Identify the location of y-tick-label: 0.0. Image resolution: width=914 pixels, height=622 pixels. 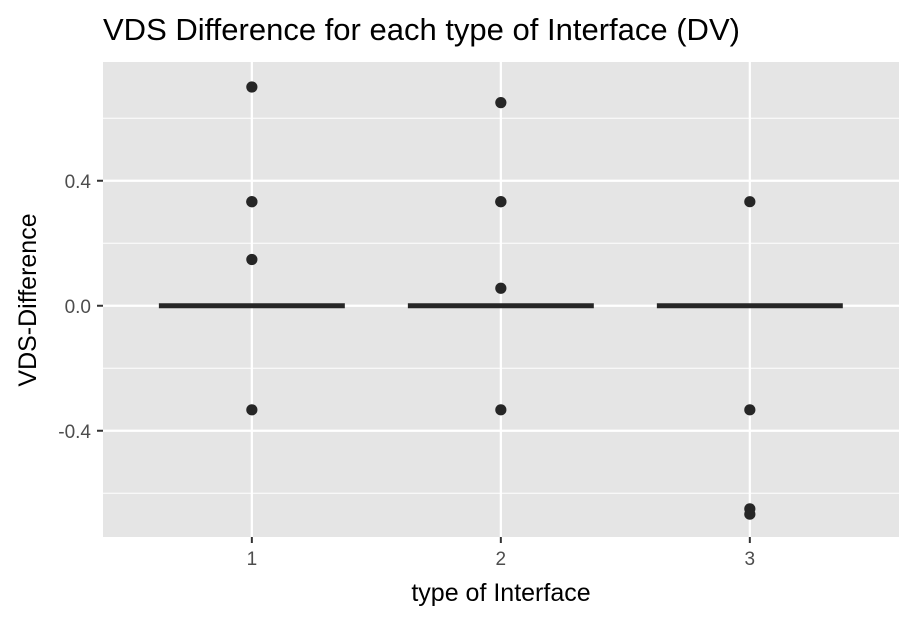
(78, 307).